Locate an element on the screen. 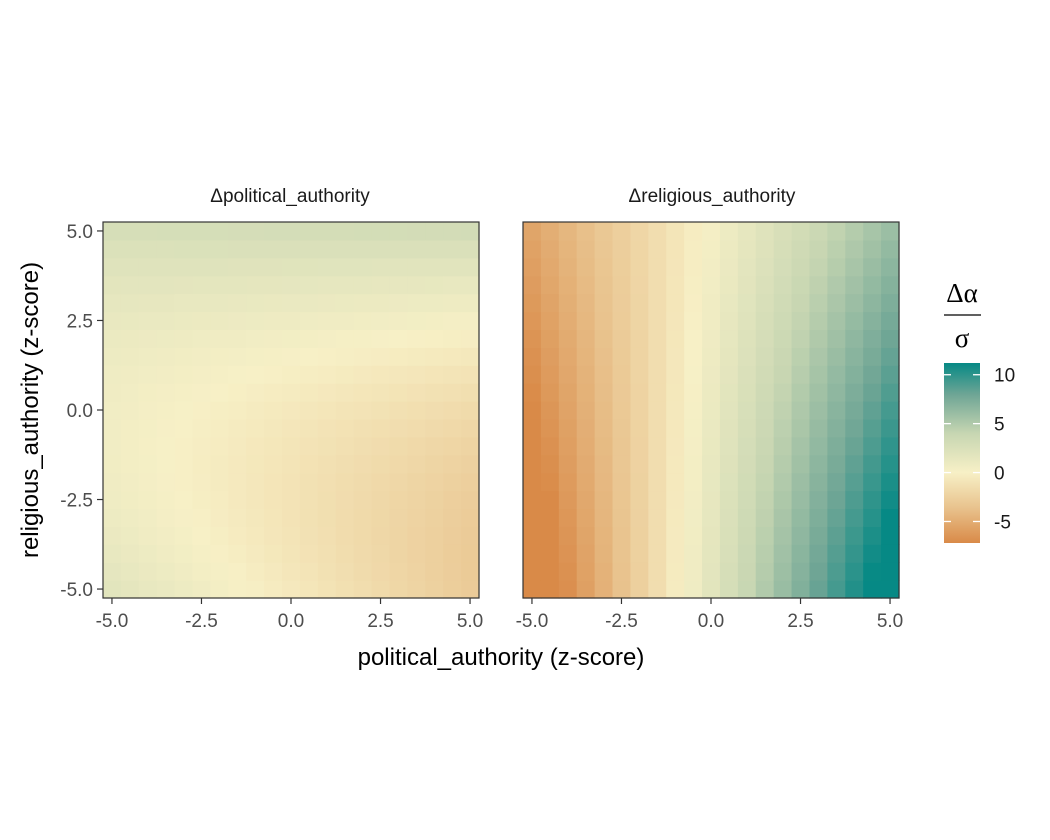  legend-tick-label: 5 is located at coordinates (999, 425).